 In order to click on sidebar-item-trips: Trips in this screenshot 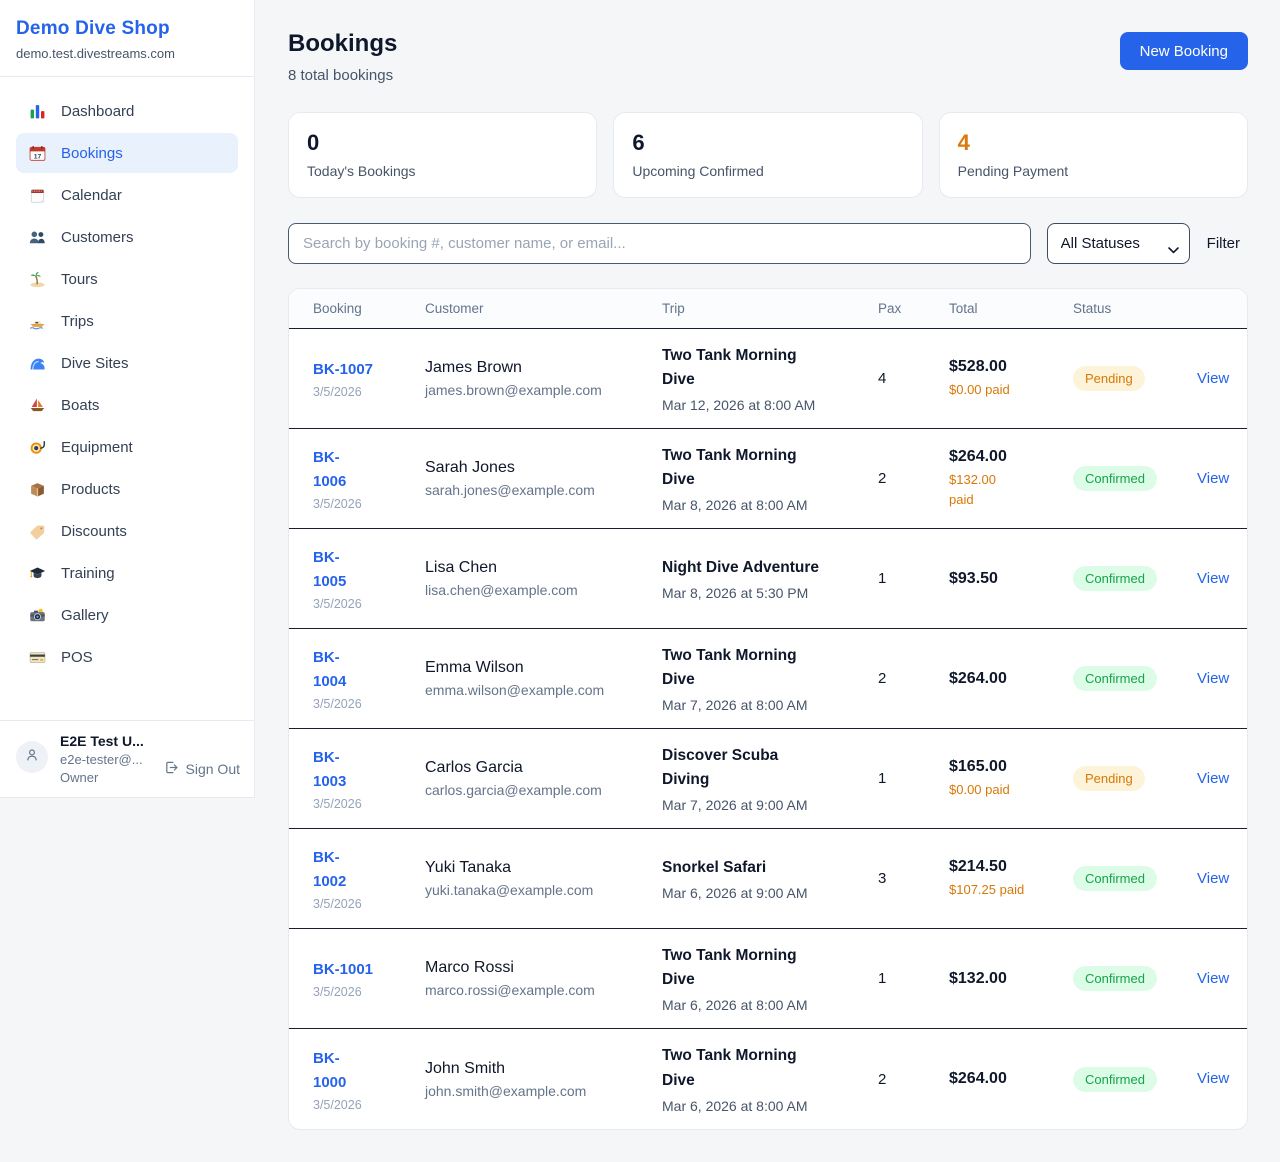, I will do `click(127, 321)`.